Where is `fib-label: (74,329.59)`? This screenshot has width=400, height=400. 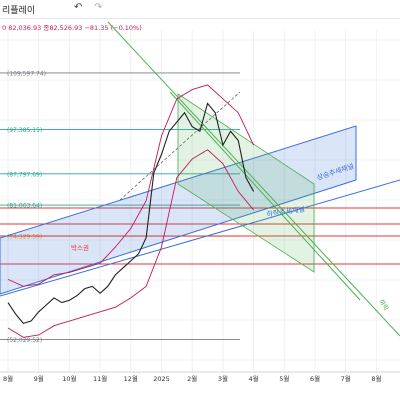
fib-label: (74,329.59) is located at coordinates (24, 237).